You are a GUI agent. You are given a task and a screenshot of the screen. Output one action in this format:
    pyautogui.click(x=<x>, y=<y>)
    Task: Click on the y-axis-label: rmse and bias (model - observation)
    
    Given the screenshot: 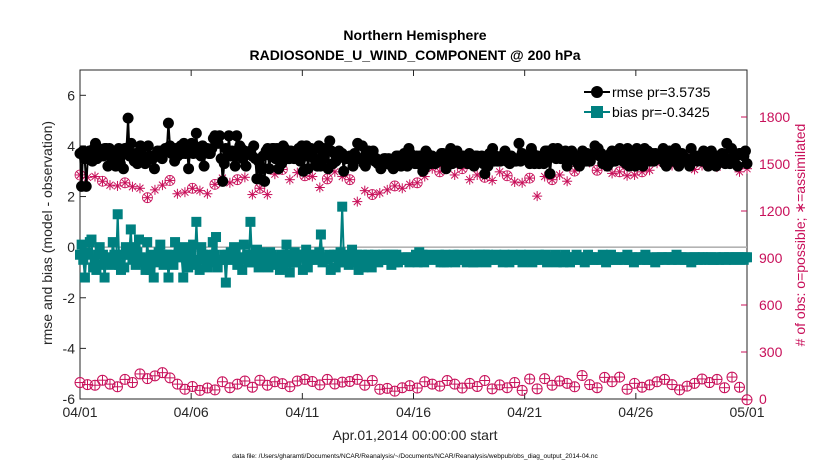 What is the action you would take?
    pyautogui.click(x=47, y=233)
    